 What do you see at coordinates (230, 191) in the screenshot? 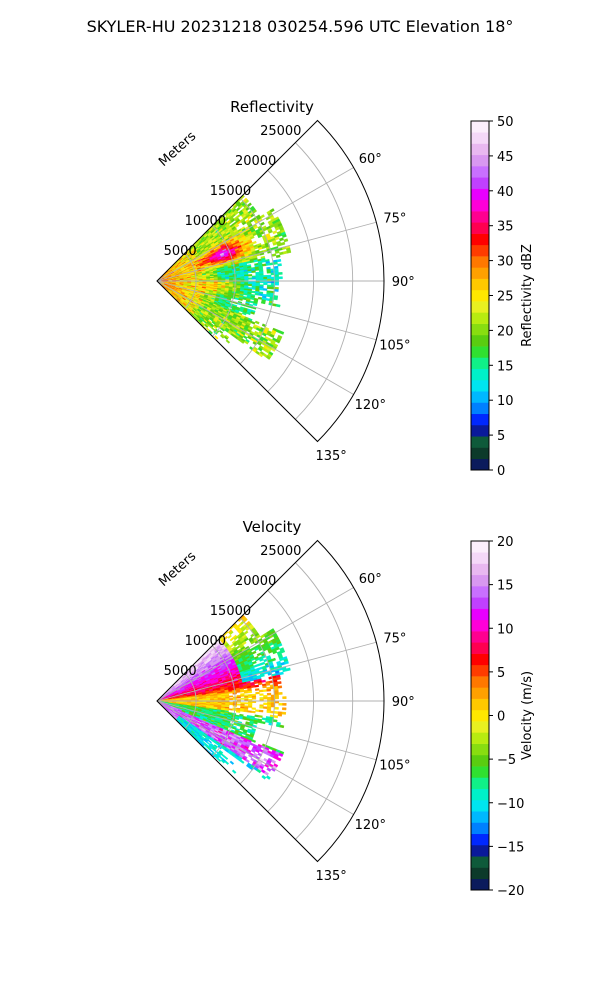
I see `radial-tick-label: 15000` at bounding box center [230, 191].